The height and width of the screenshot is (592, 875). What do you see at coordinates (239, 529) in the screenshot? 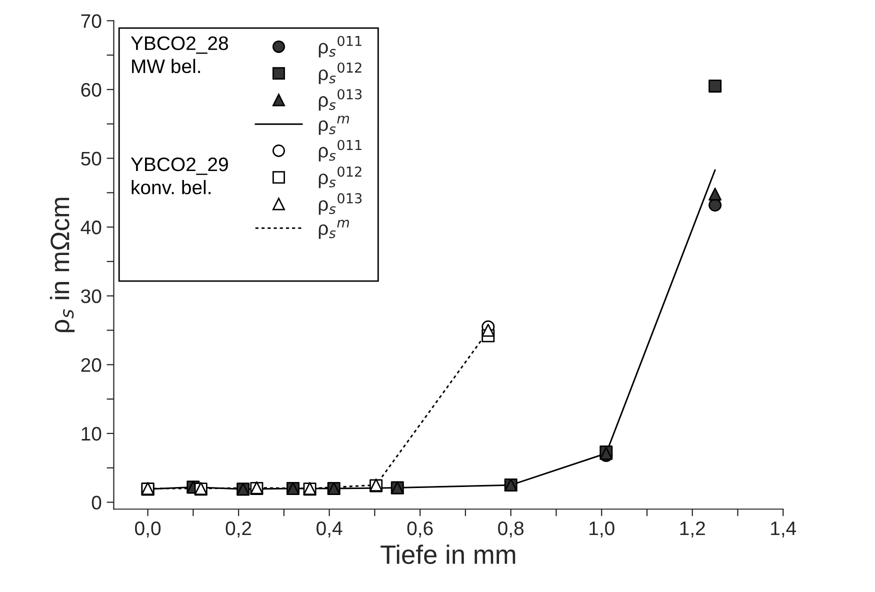
I see `x-tick-label: 0,2` at bounding box center [239, 529].